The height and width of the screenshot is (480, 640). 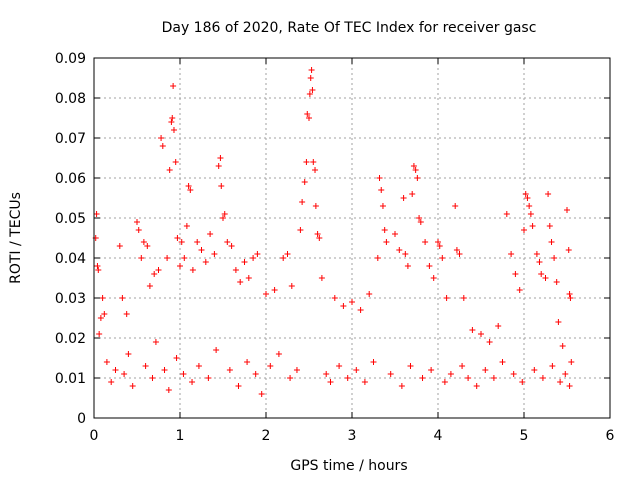 What do you see at coordinates (438, 436) in the screenshot?
I see `x-tick-label: 4` at bounding box center [438, 436].